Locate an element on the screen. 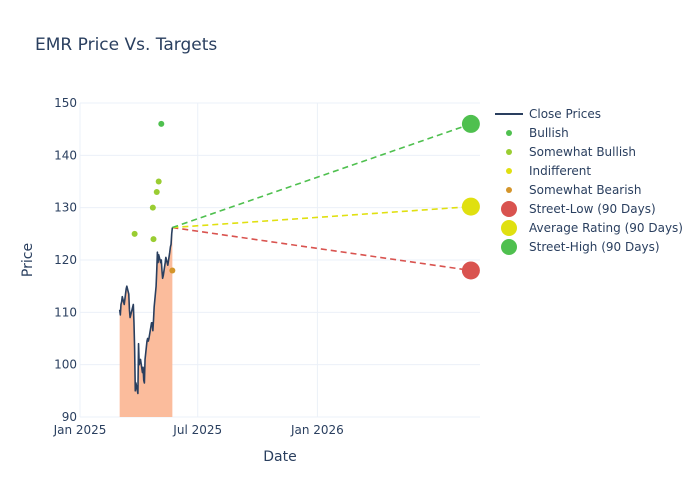 Image resolution: width=700 pixels, height=500 pixels. close-price-area is located at coordinates (146, 322).